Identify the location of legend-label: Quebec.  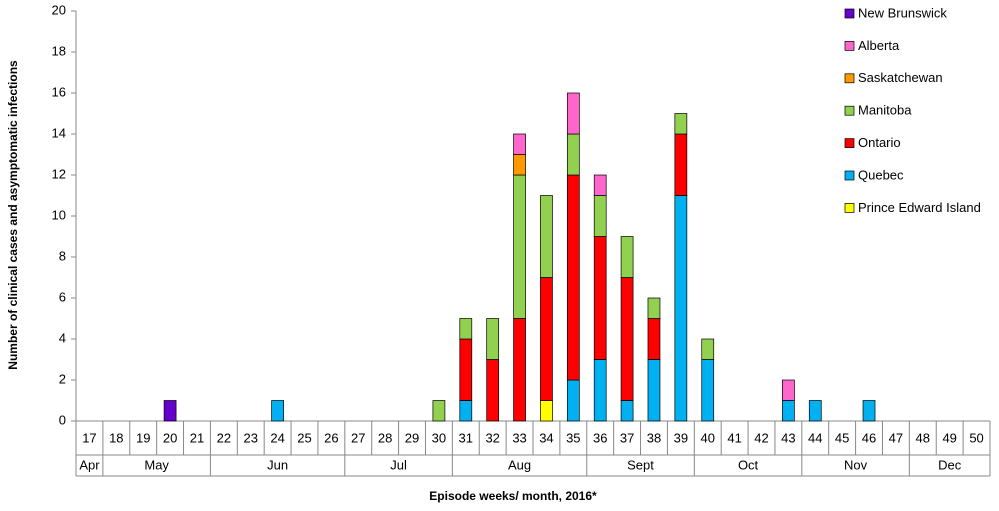
(881, 174).